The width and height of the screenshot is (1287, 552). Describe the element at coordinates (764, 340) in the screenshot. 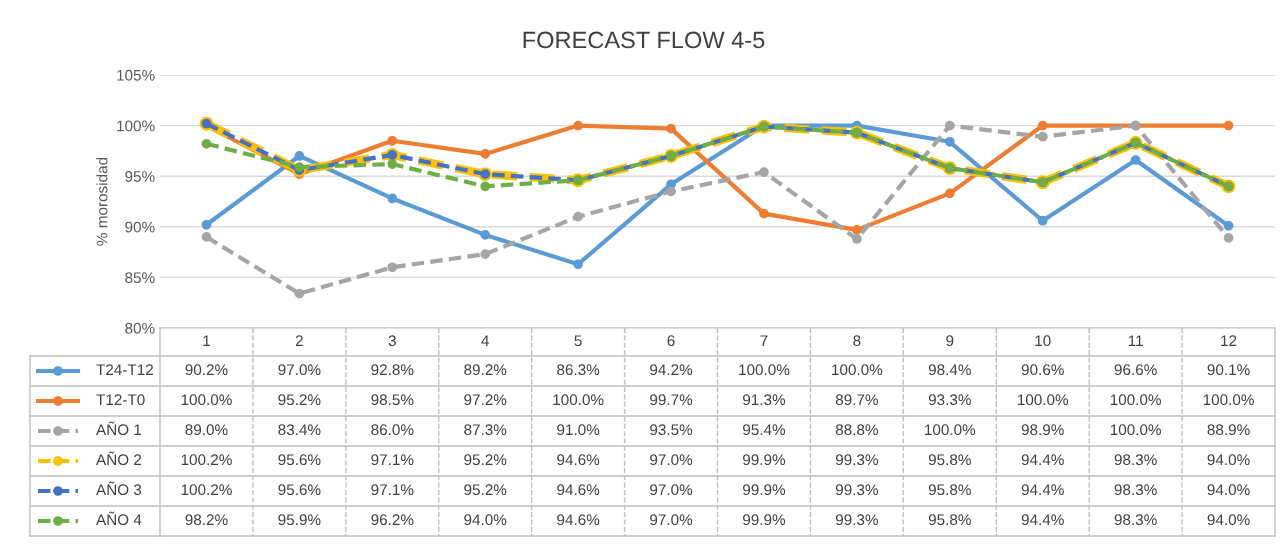

I see `x-tick-label: 7` at that location.